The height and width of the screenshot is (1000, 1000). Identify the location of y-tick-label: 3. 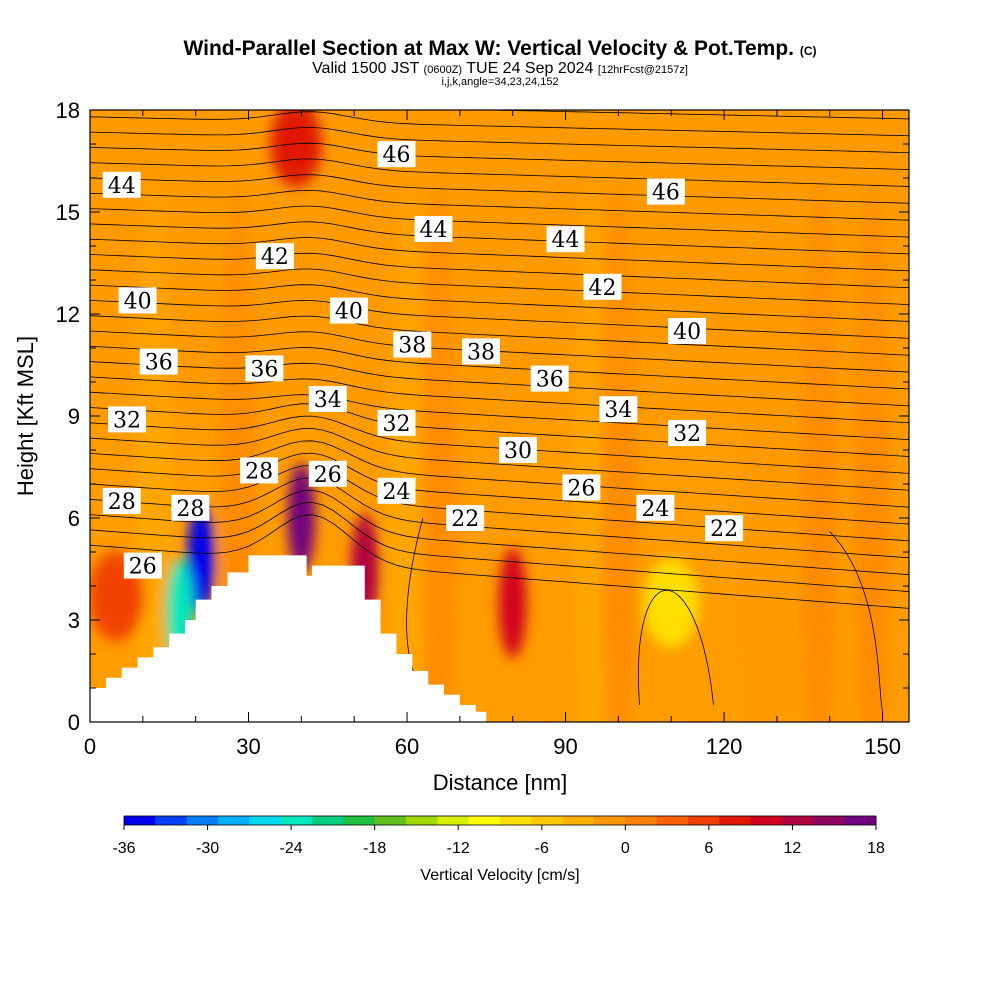
(74, 620).